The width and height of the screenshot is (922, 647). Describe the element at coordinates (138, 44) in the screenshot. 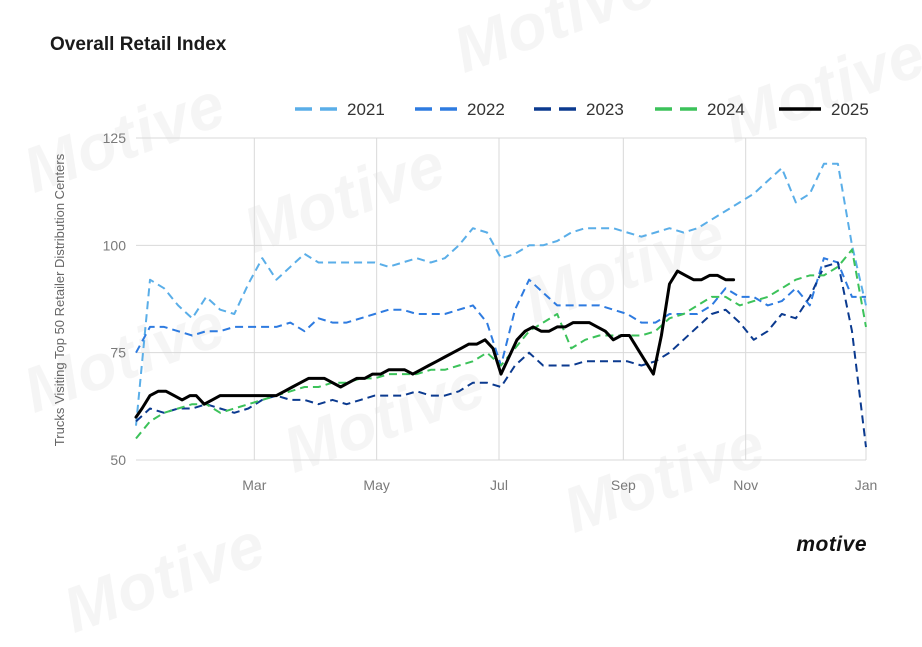

I see `chart-title: Overall Retail Index` at that location.